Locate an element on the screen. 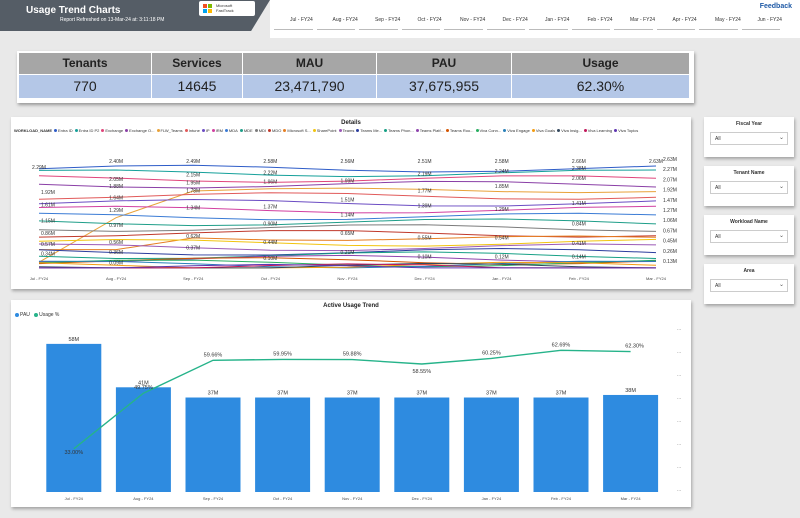 The height and width of the screenshot is (518, 800). legend-item: Viva Goals is located at coordinates (543, 130).